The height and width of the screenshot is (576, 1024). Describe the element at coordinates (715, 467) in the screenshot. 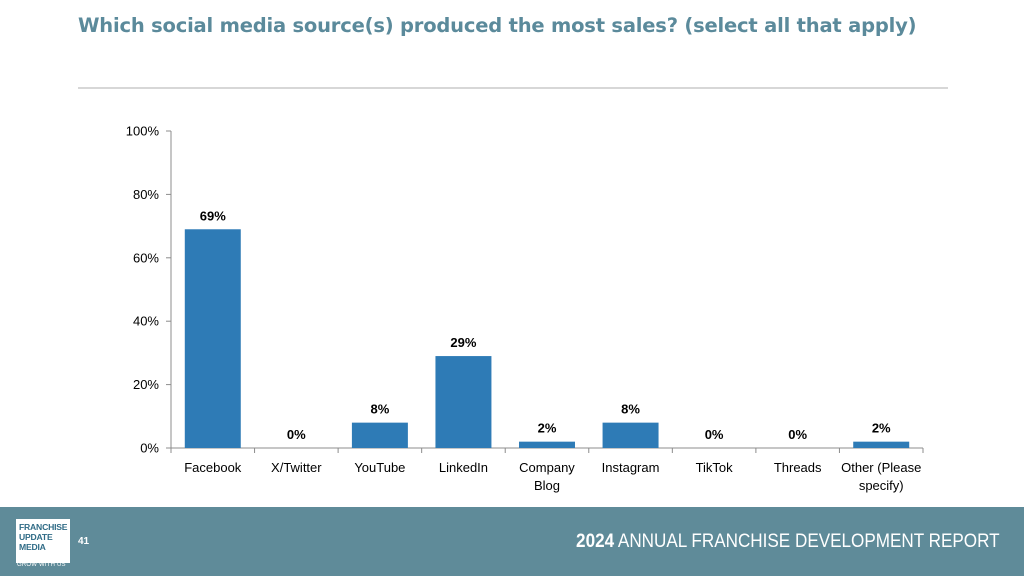

I see `x-tick-label: TikTok` at that location.